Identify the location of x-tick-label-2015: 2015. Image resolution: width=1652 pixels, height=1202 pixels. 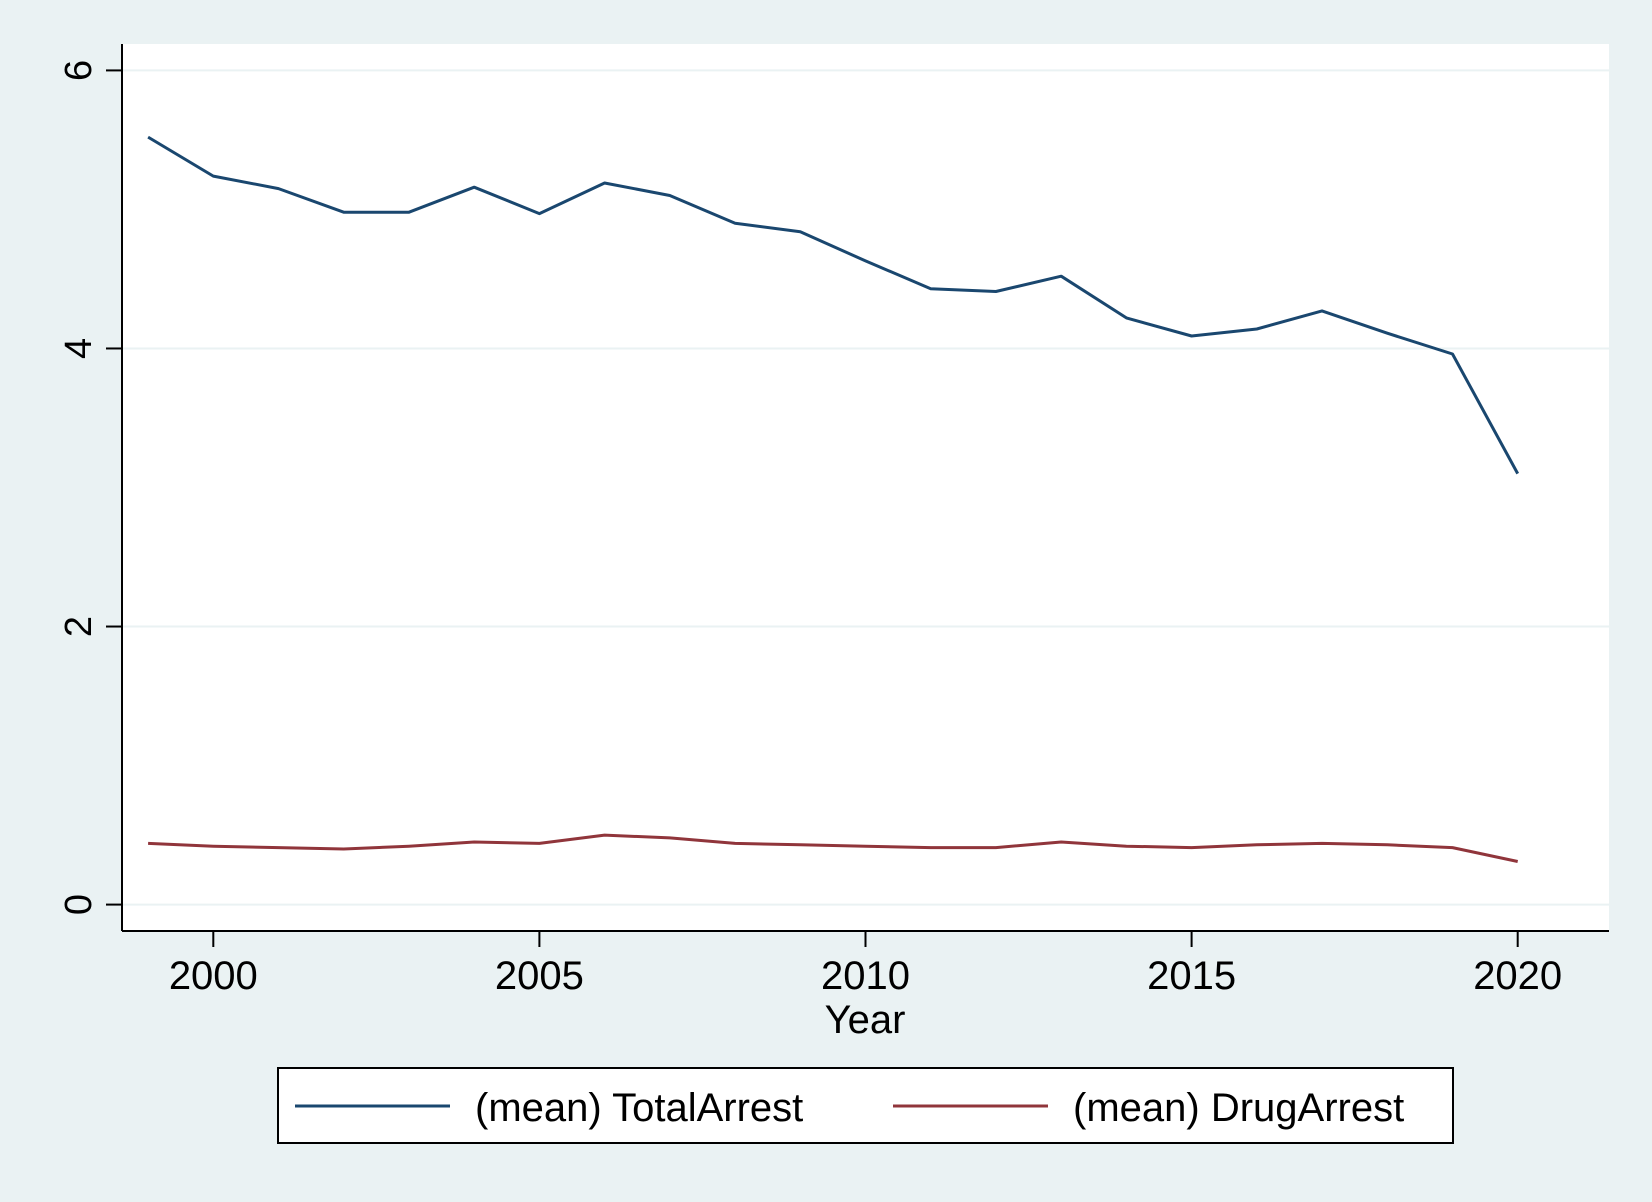
(1191, 976).